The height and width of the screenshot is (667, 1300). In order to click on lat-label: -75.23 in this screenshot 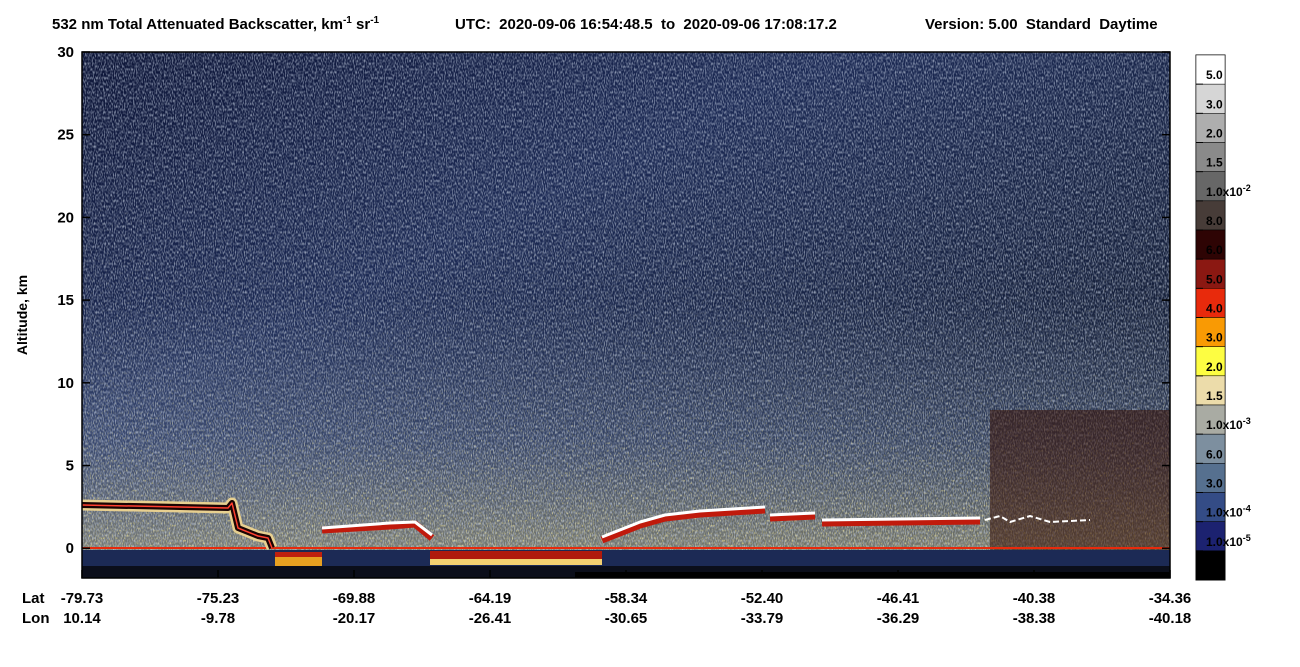, I will do `click(218, 598)`.